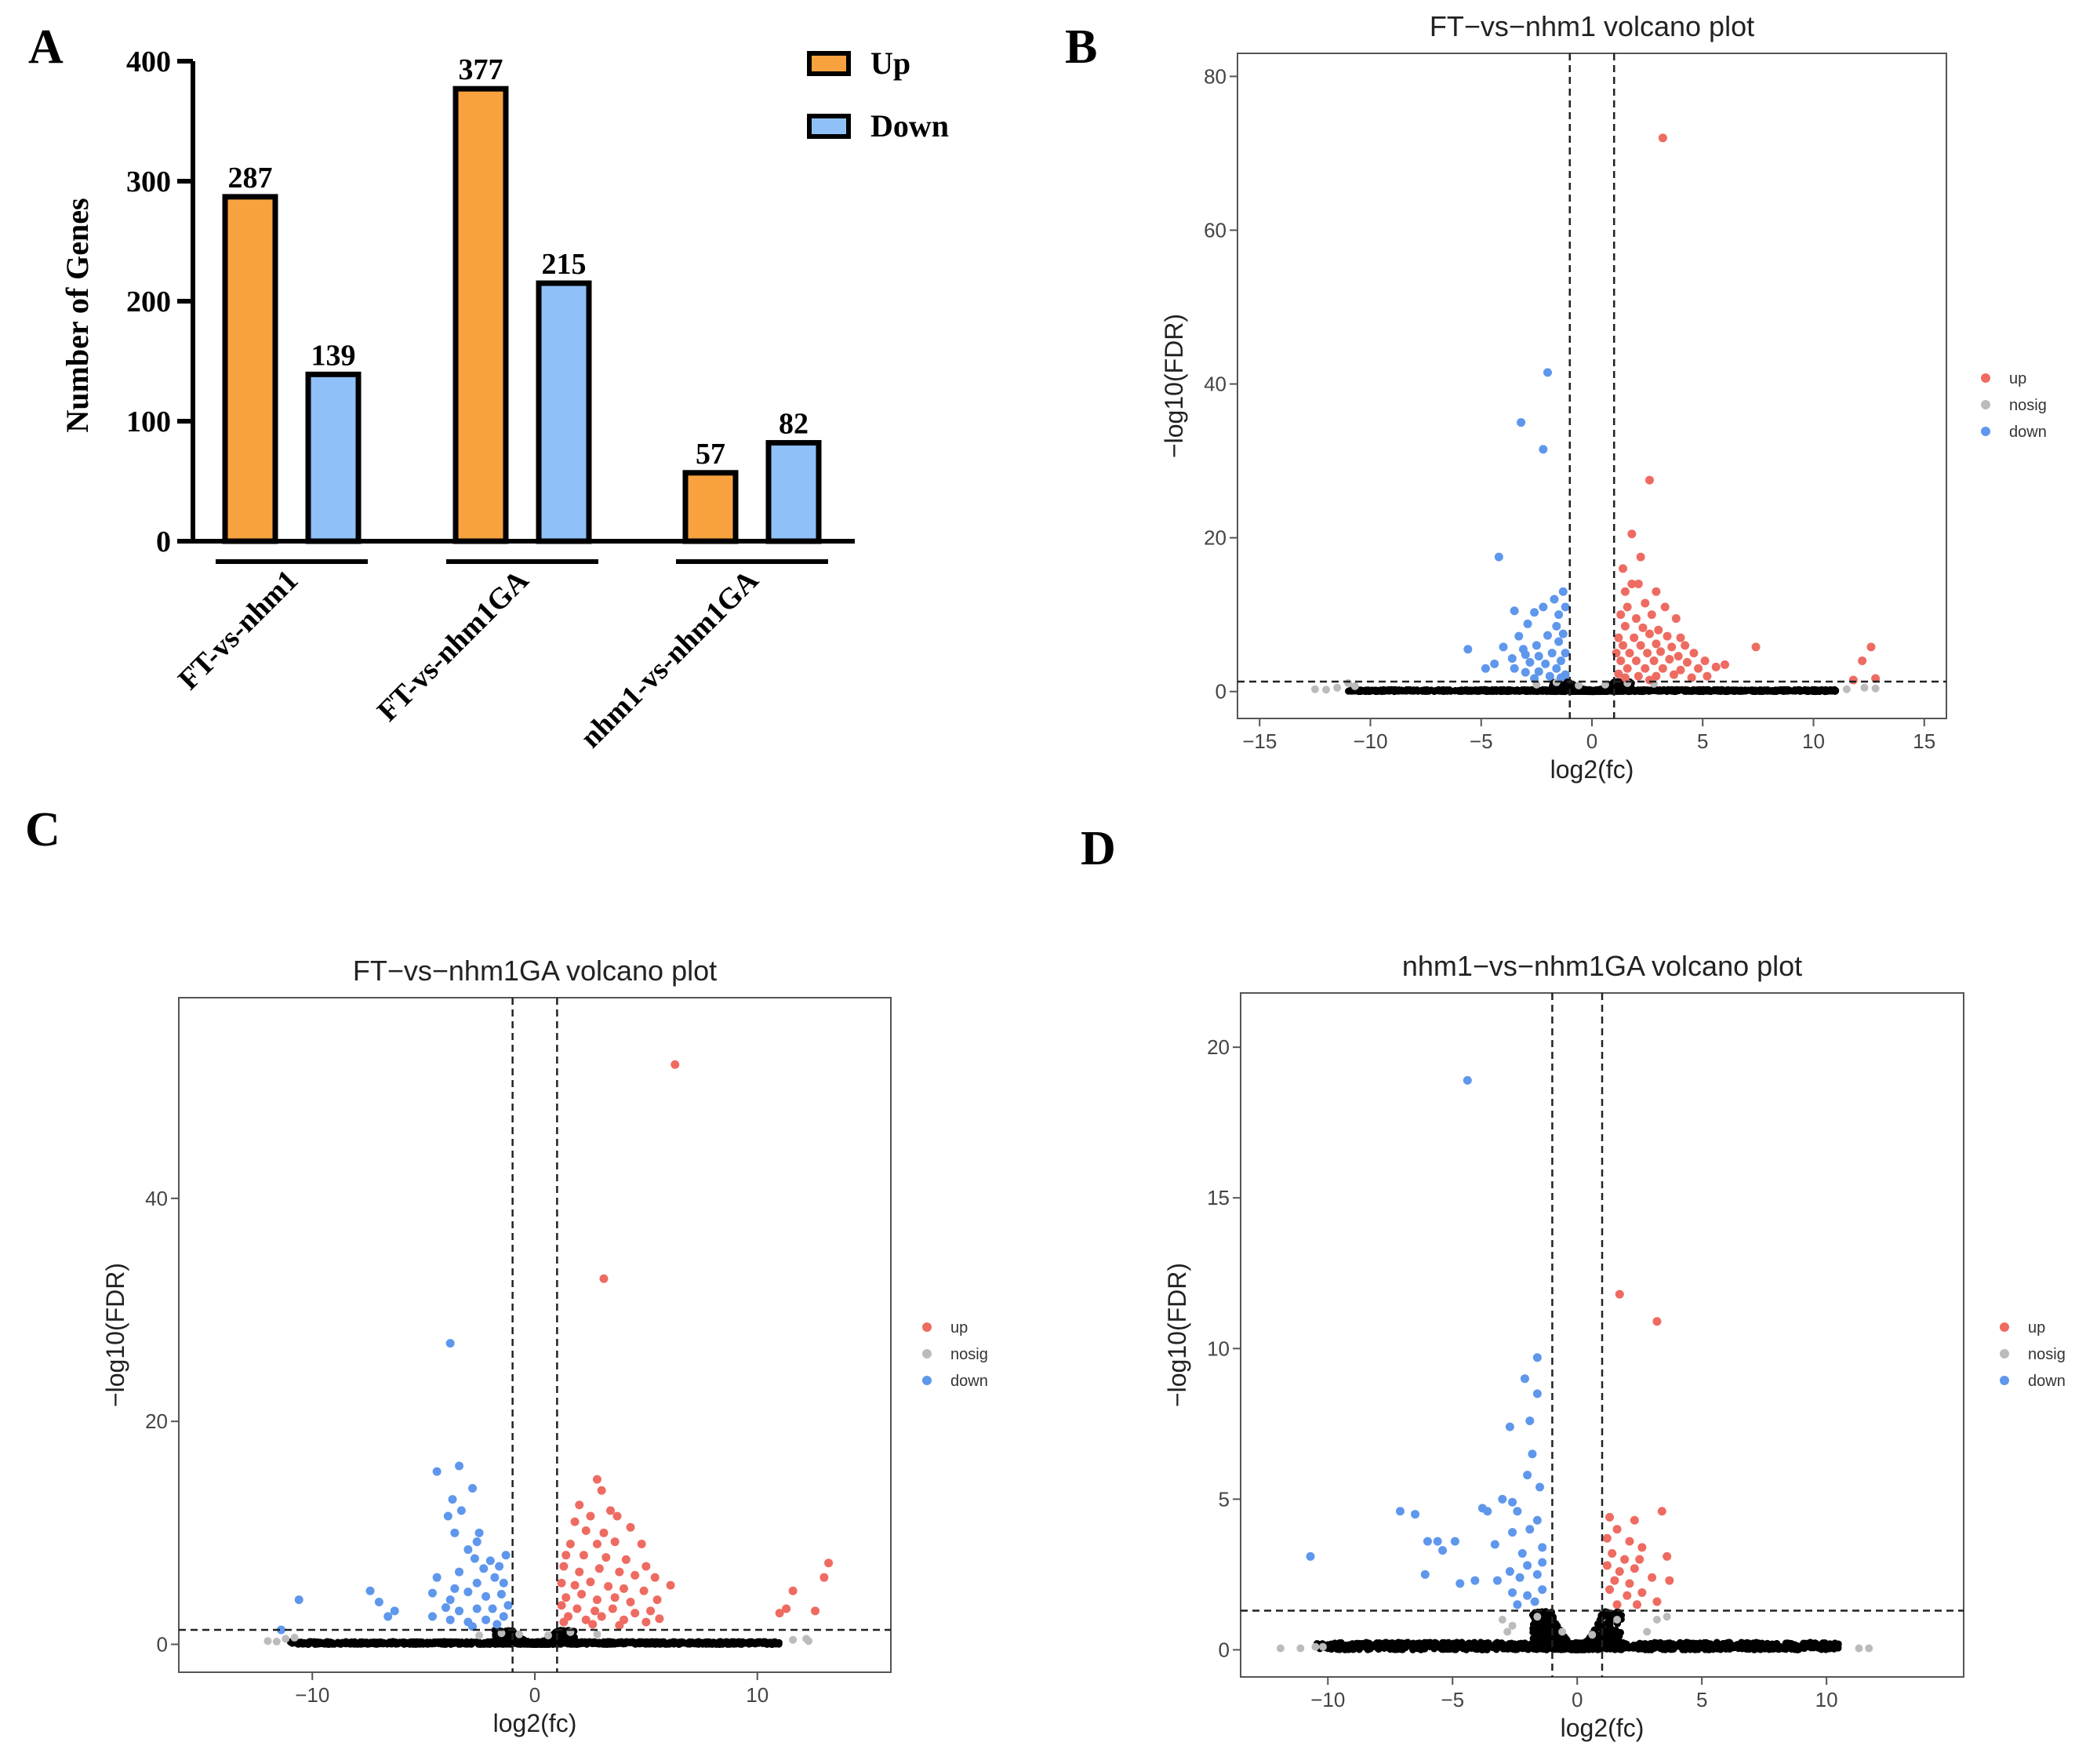 This screenshot has height=1764, width=2086. Describe the element at coordinates (829, 64) in the screenshot. I see `legend-swatch-up` at that location.